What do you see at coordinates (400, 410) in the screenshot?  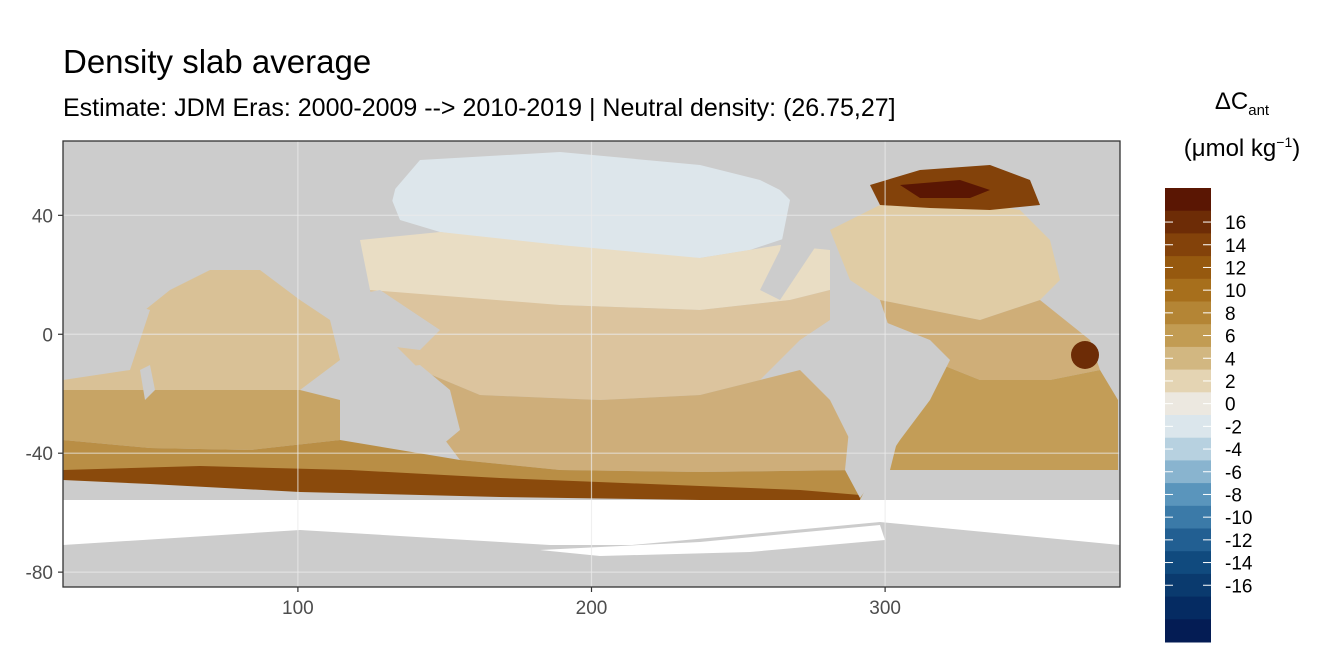 I see `land-australia` at bounding box center [400, 410].